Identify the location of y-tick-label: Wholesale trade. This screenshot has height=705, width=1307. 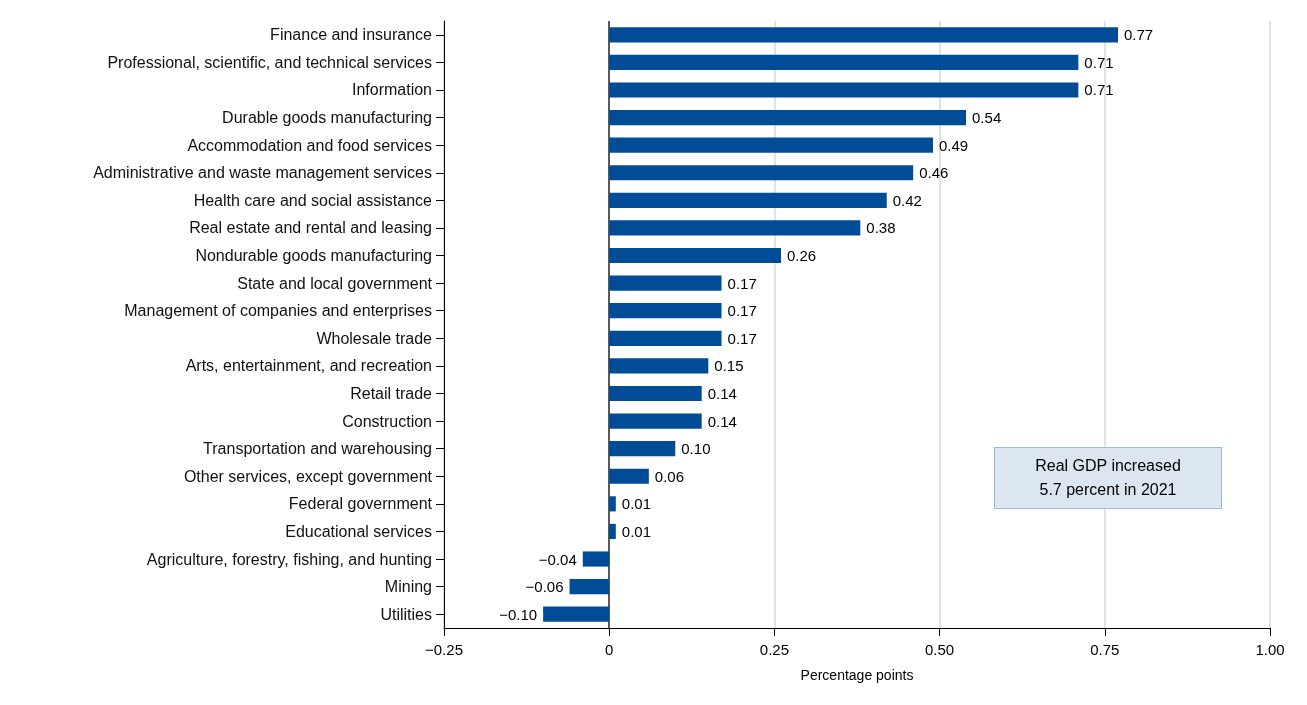
(374, 338).